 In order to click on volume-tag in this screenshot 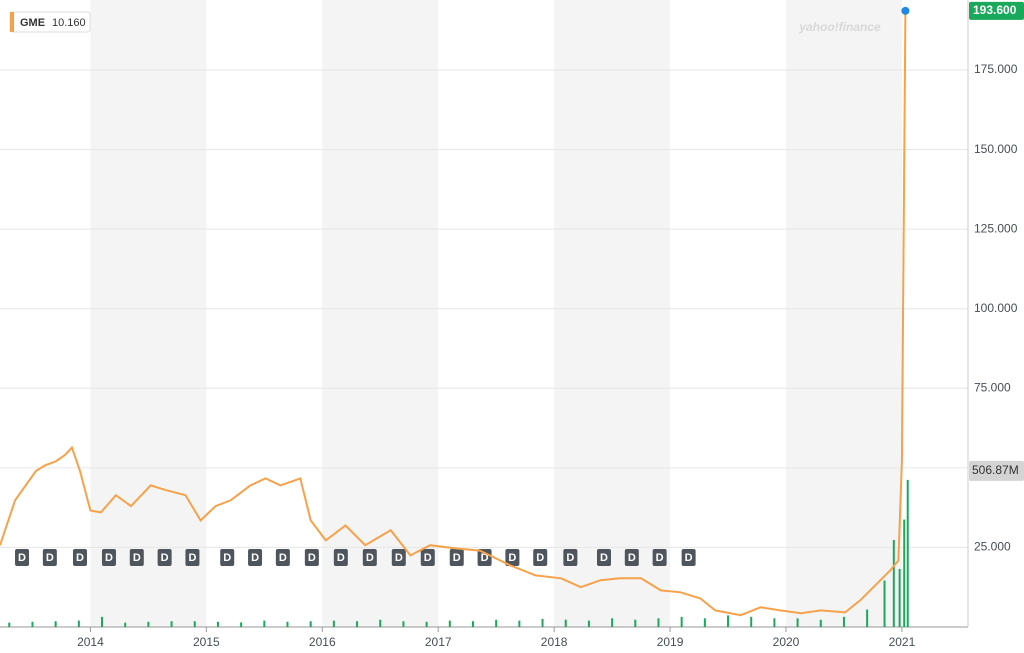, I will do `click(996, 470)`.